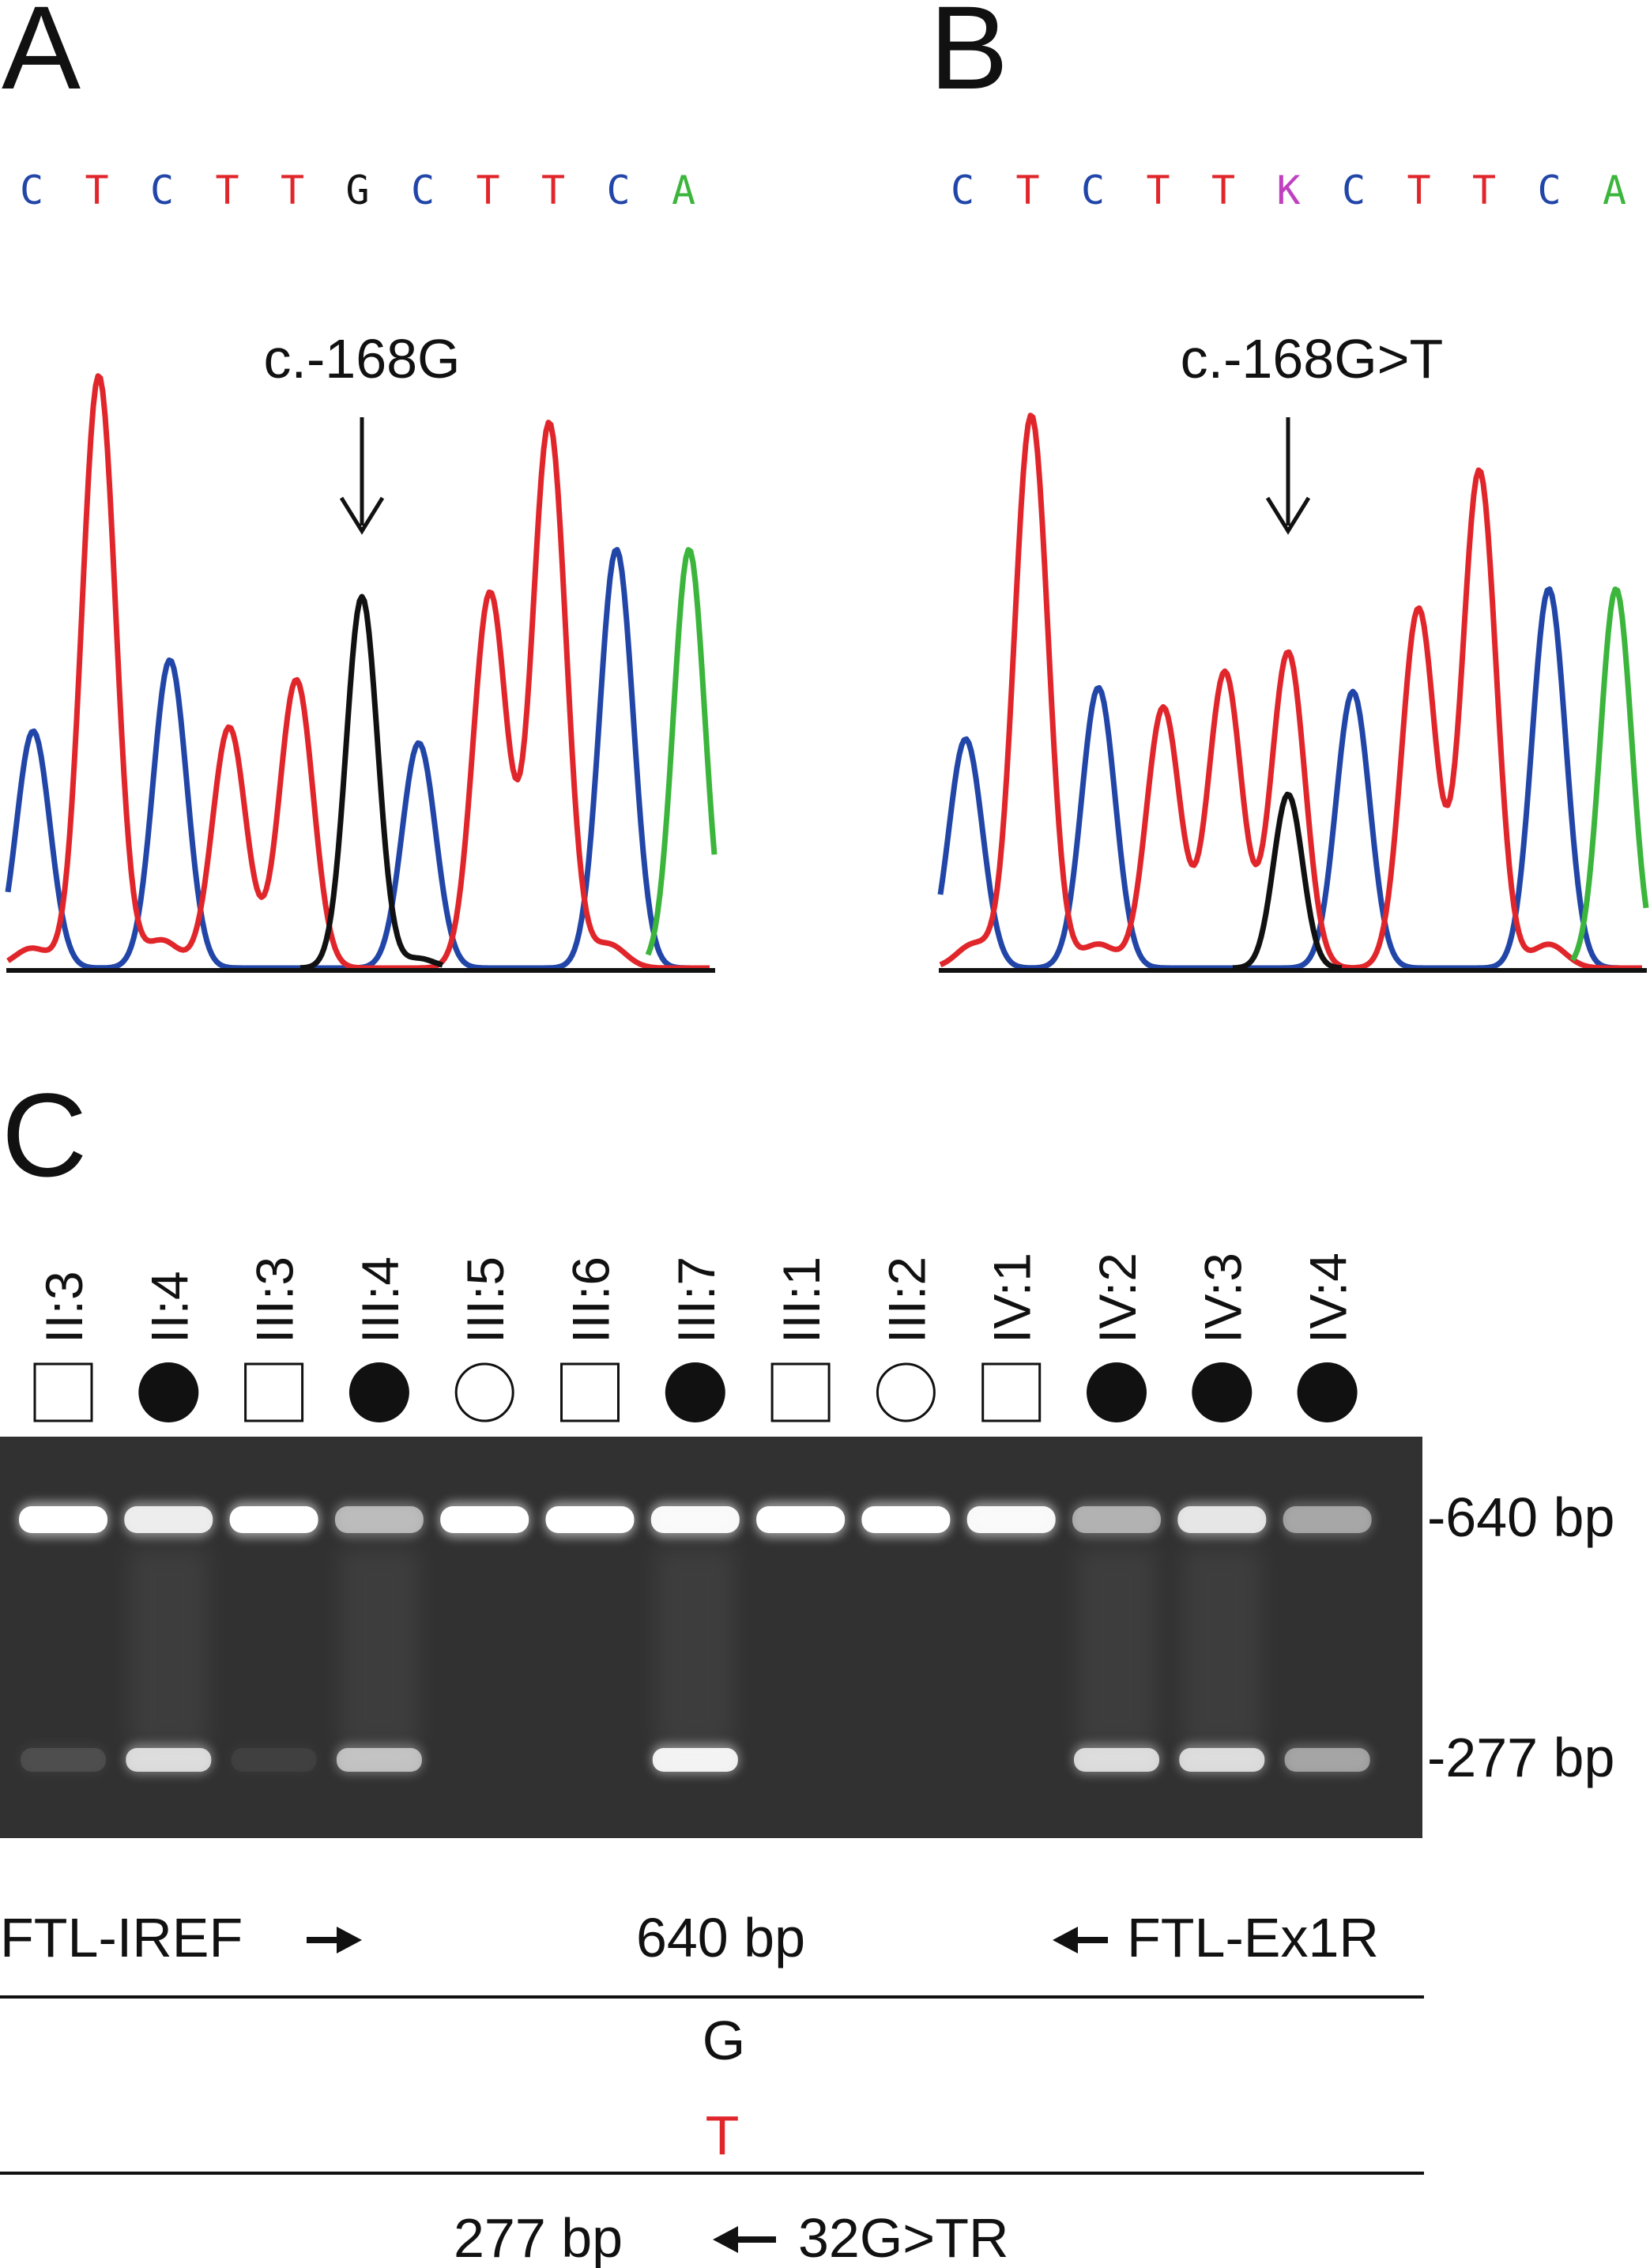 The width and height of the screenshot is (1650, 2268). Describe the element at coordinates (683, 191) in the screenshot. I see `base-call: A` at that location.